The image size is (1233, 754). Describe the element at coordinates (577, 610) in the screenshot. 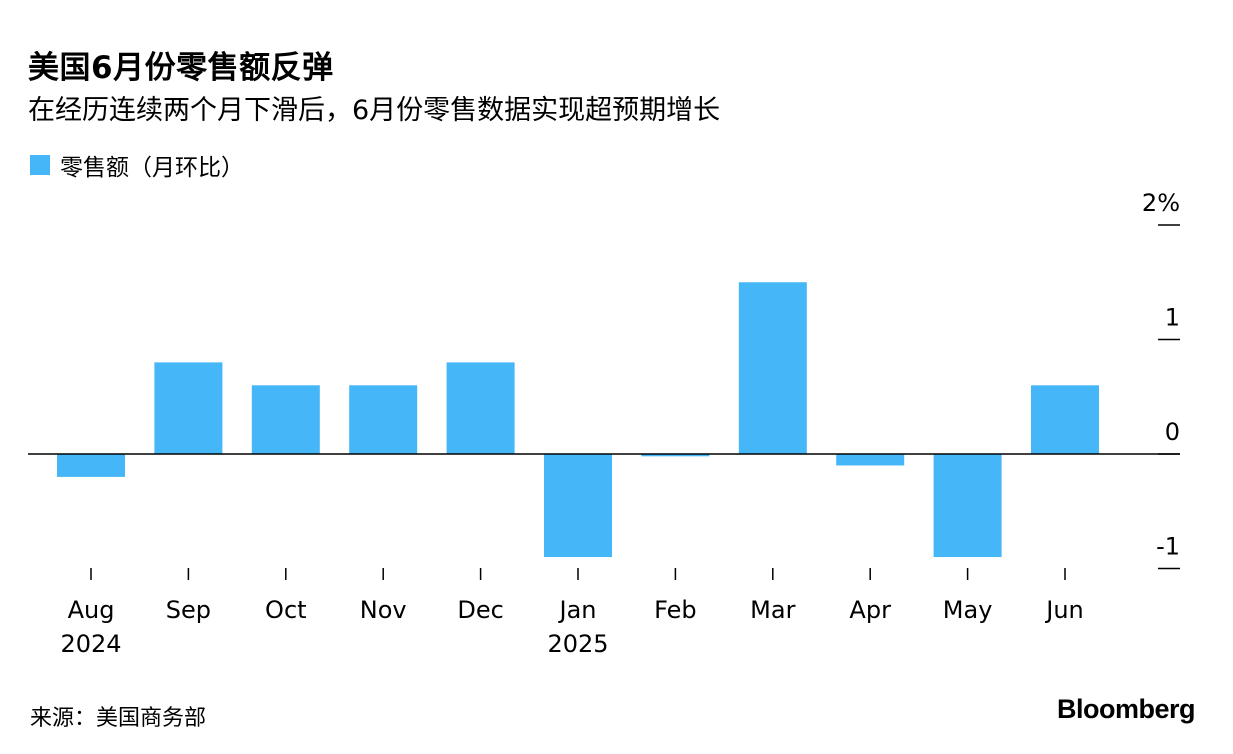

I see `x-tick-label-jan: Jan` at that location.